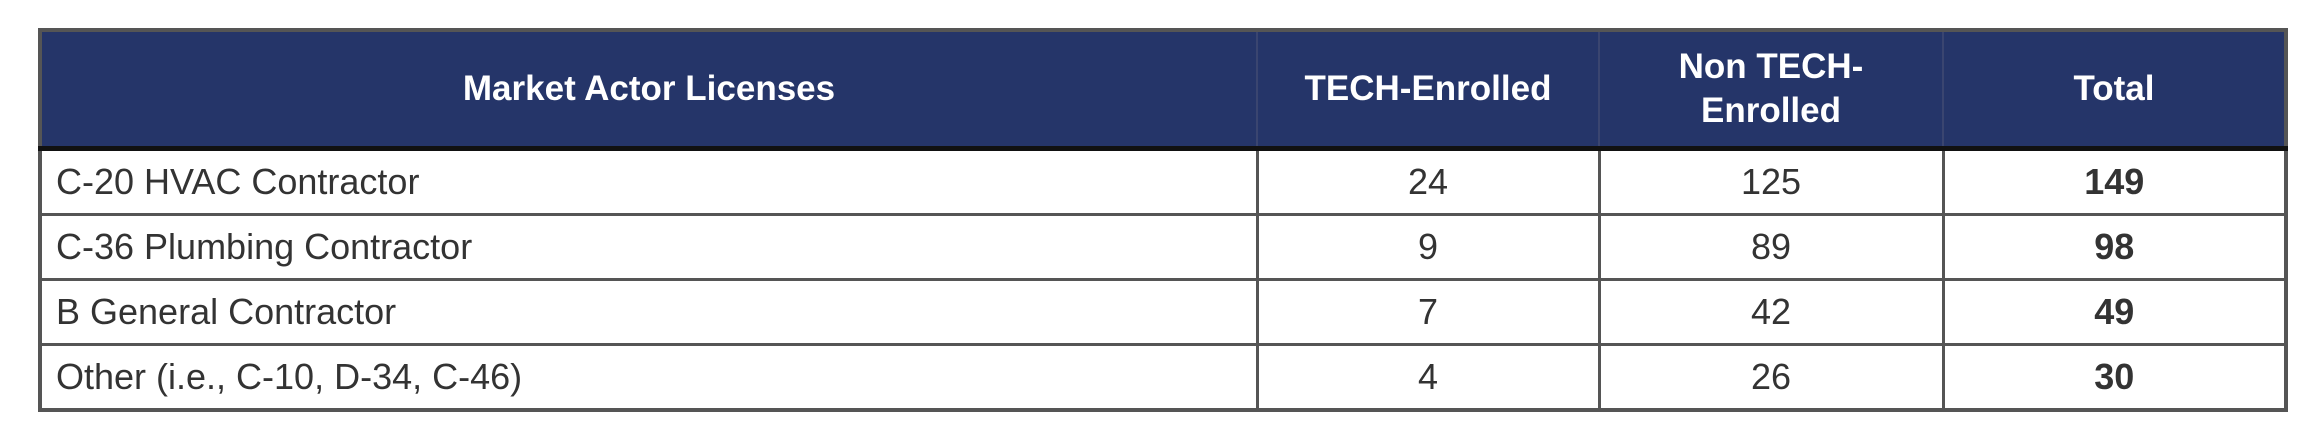 The width and height of the screenshot is (2311, 432). Describe the element at coordinates (648, 181) in the screenshot. I see `license-cell: C-20 HVAC Contractor` at that location.